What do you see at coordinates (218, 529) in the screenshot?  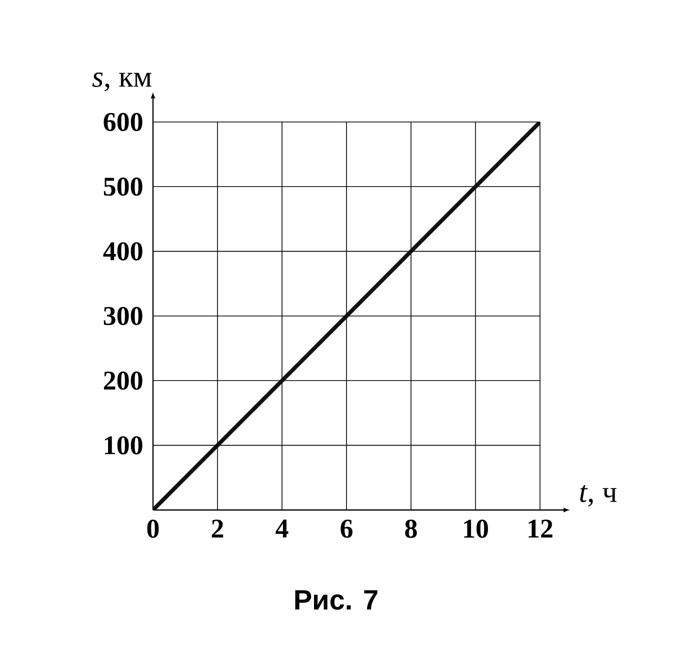 I see `x-tick-label: 2` at bounding box center [218, 529].